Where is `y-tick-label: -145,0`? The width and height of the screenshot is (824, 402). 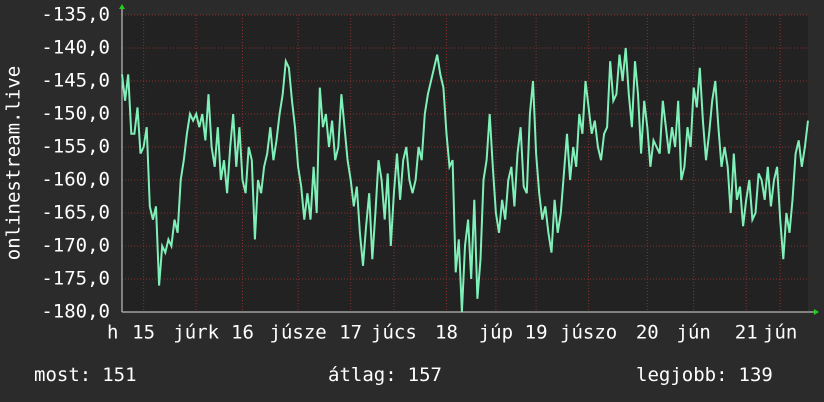 y-tick-label: -145,0 is located at coordinates (75, 81).